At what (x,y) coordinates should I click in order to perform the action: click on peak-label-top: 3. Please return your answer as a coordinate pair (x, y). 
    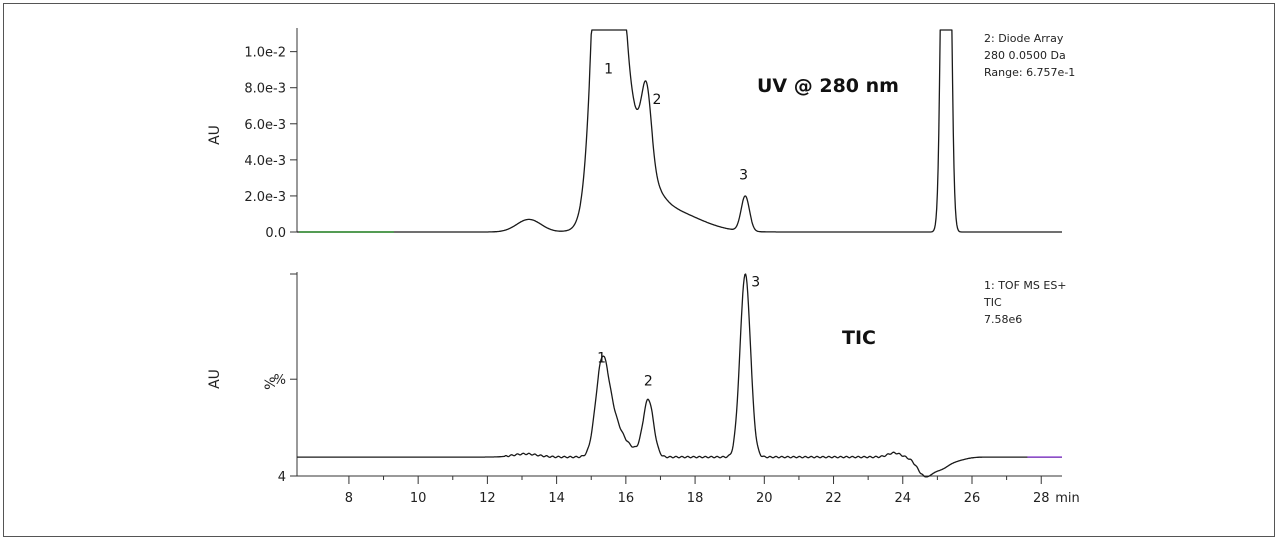
    Looking at the image, I should click on (743, 176).